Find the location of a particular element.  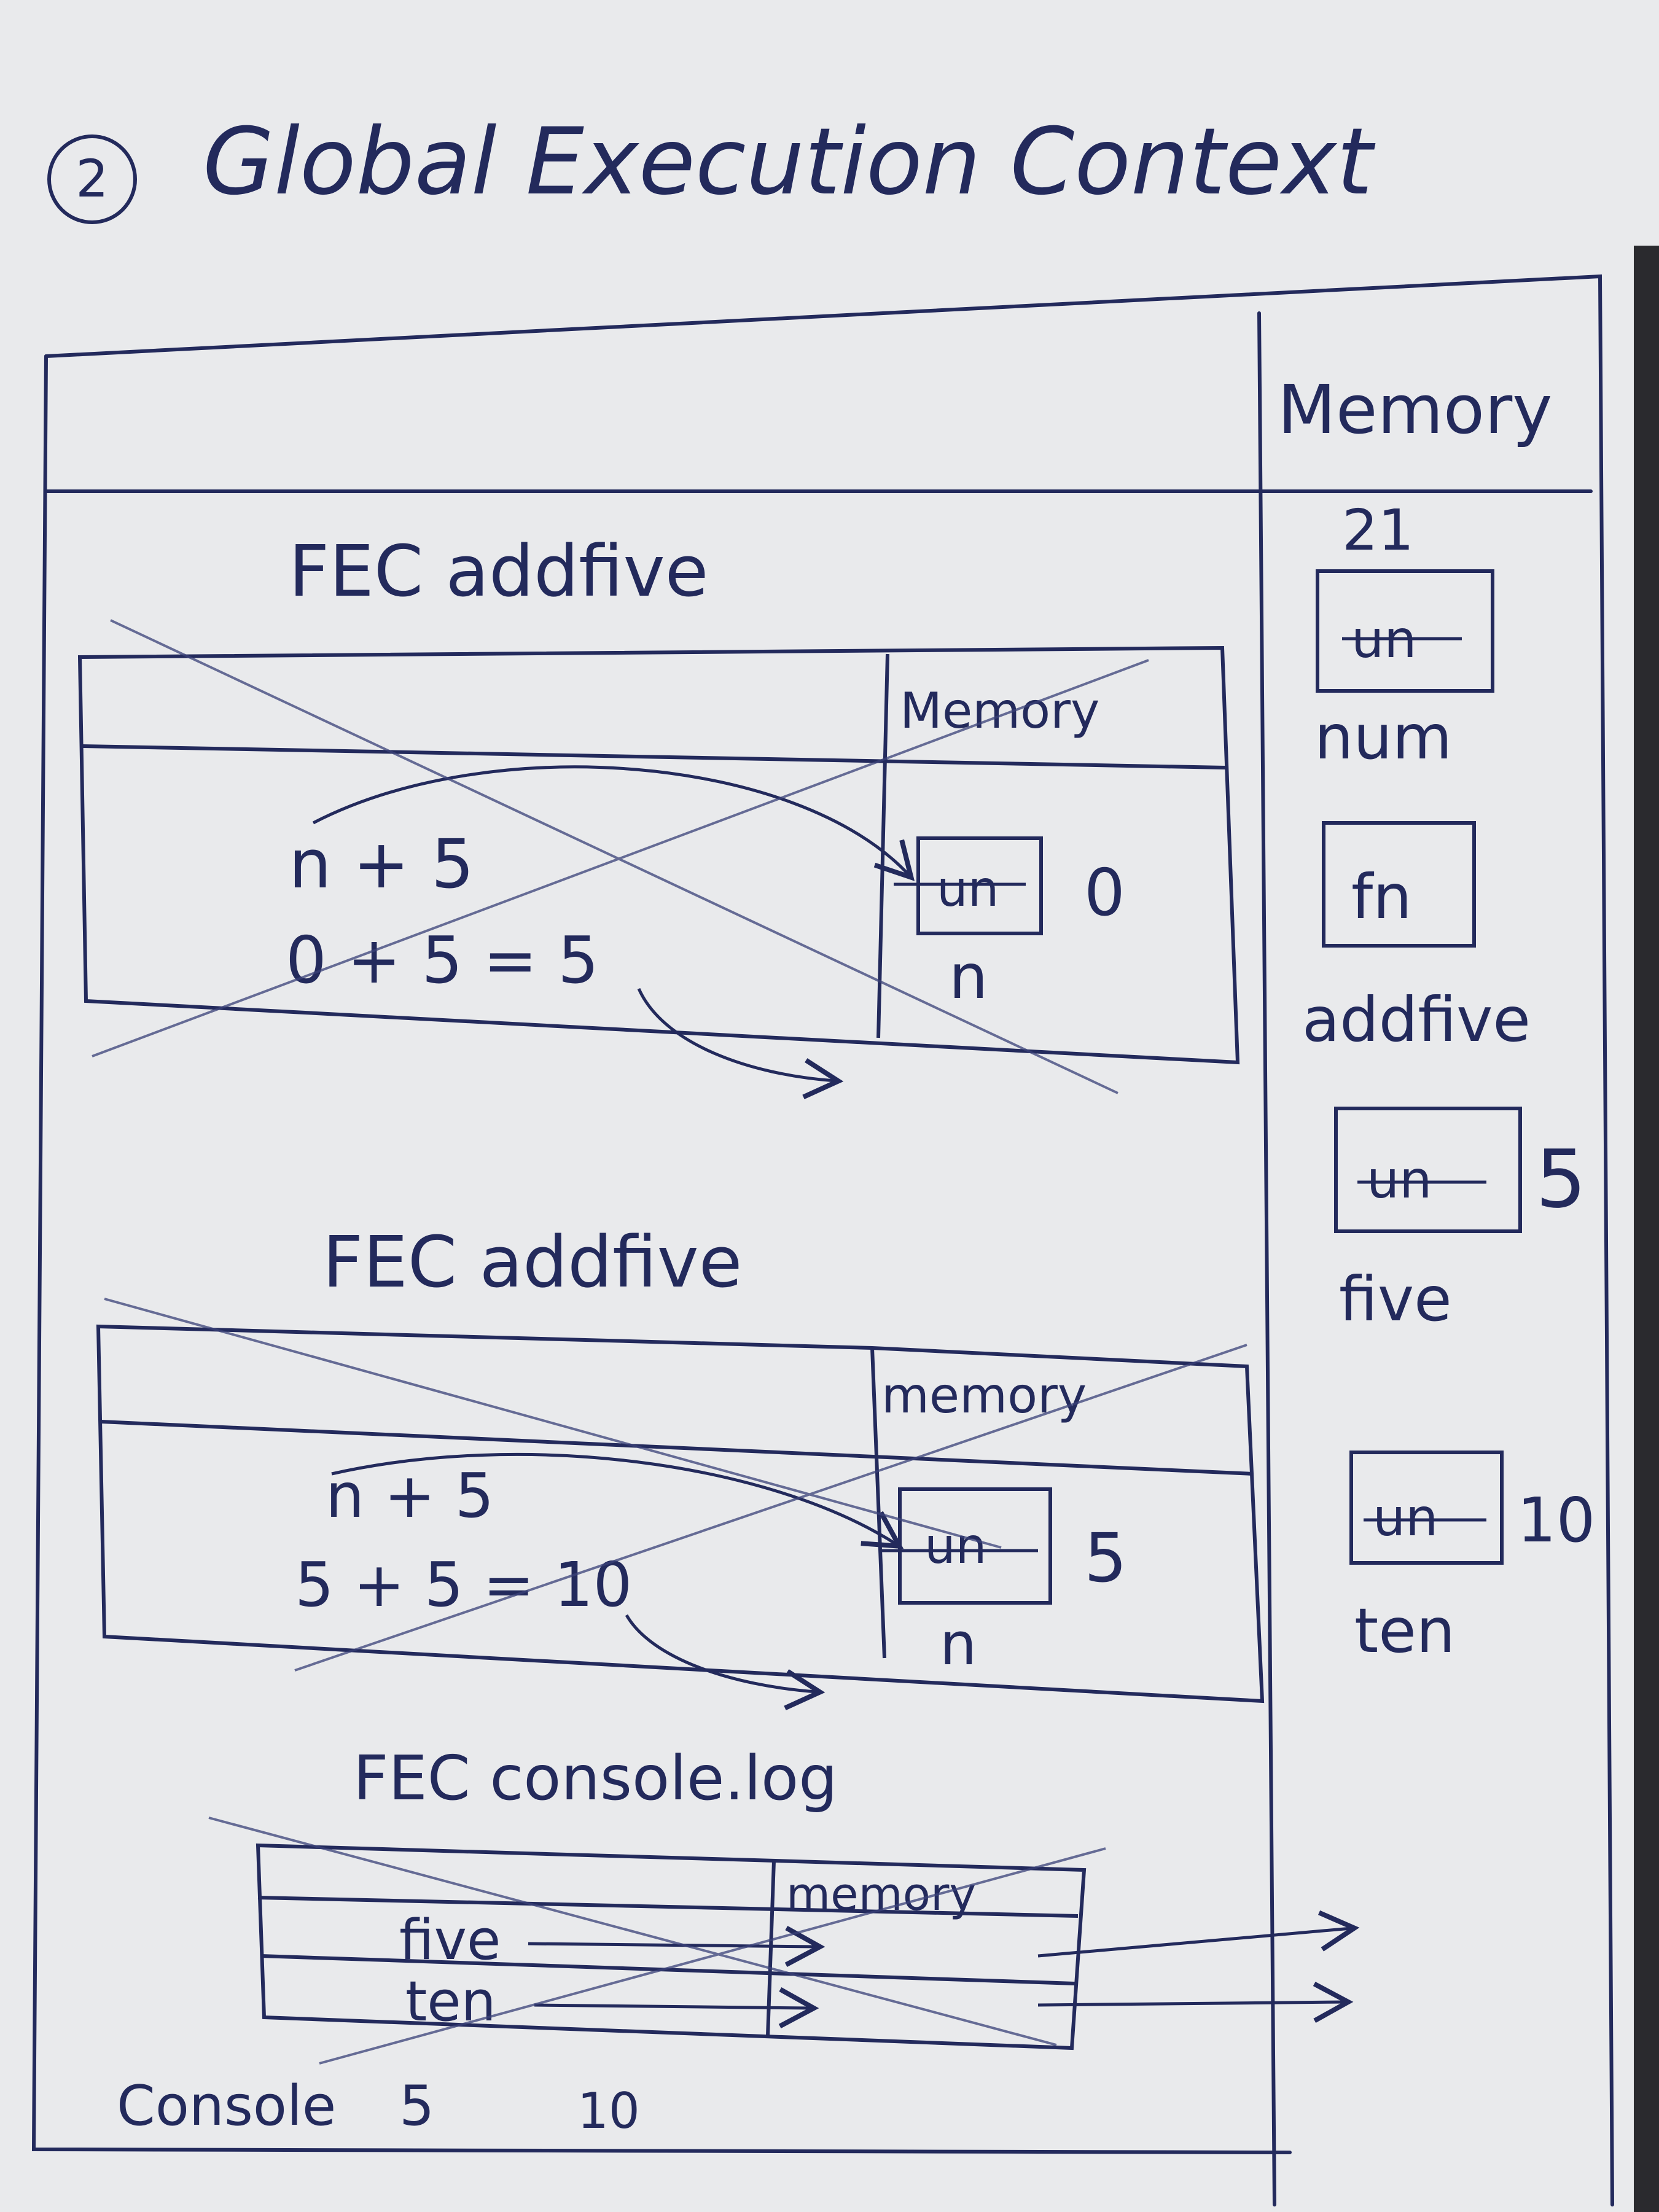

fec2-memory-value: 5 is located at coordinates (1105, 1558).